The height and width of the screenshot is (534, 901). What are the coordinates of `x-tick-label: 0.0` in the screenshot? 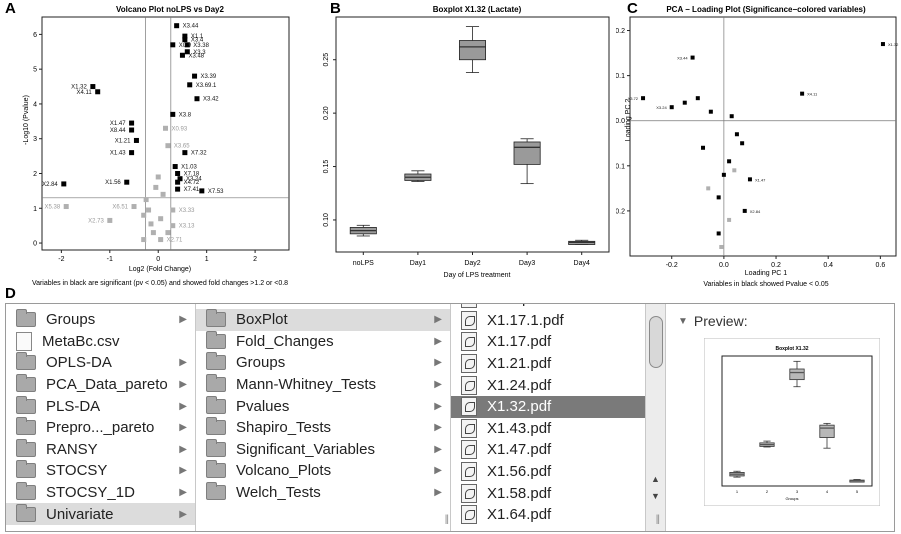 It's located at (724, 265).